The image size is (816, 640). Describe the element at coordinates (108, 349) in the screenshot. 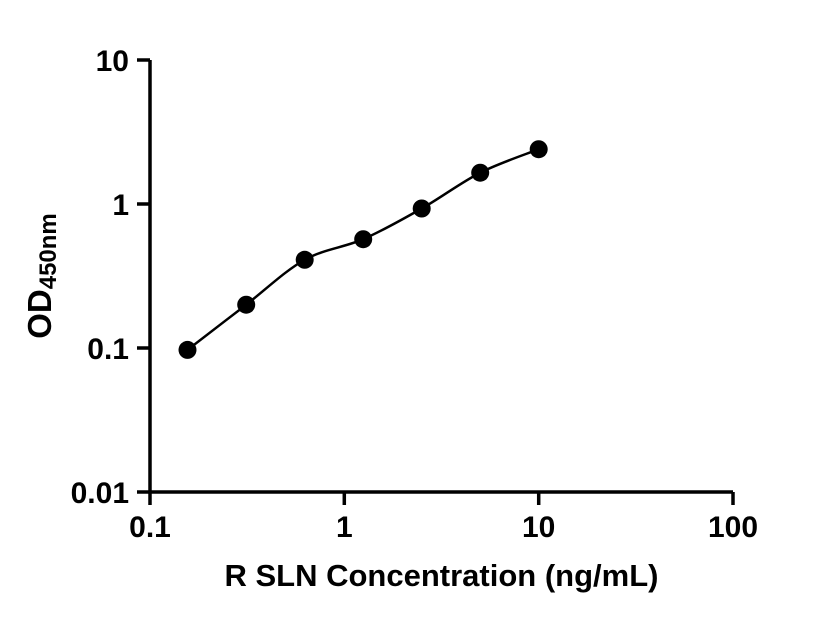

I see `y-tick-label: 0.1` at that location.